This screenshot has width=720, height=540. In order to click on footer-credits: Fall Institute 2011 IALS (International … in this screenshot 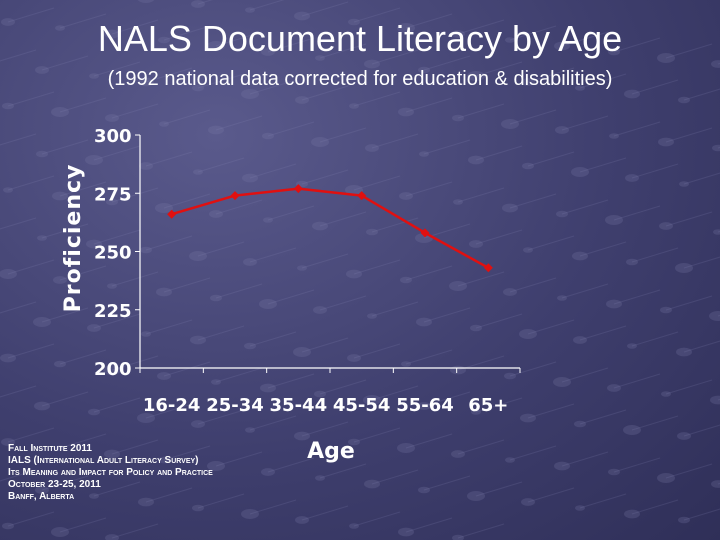, I will do `click(110, 473)`.